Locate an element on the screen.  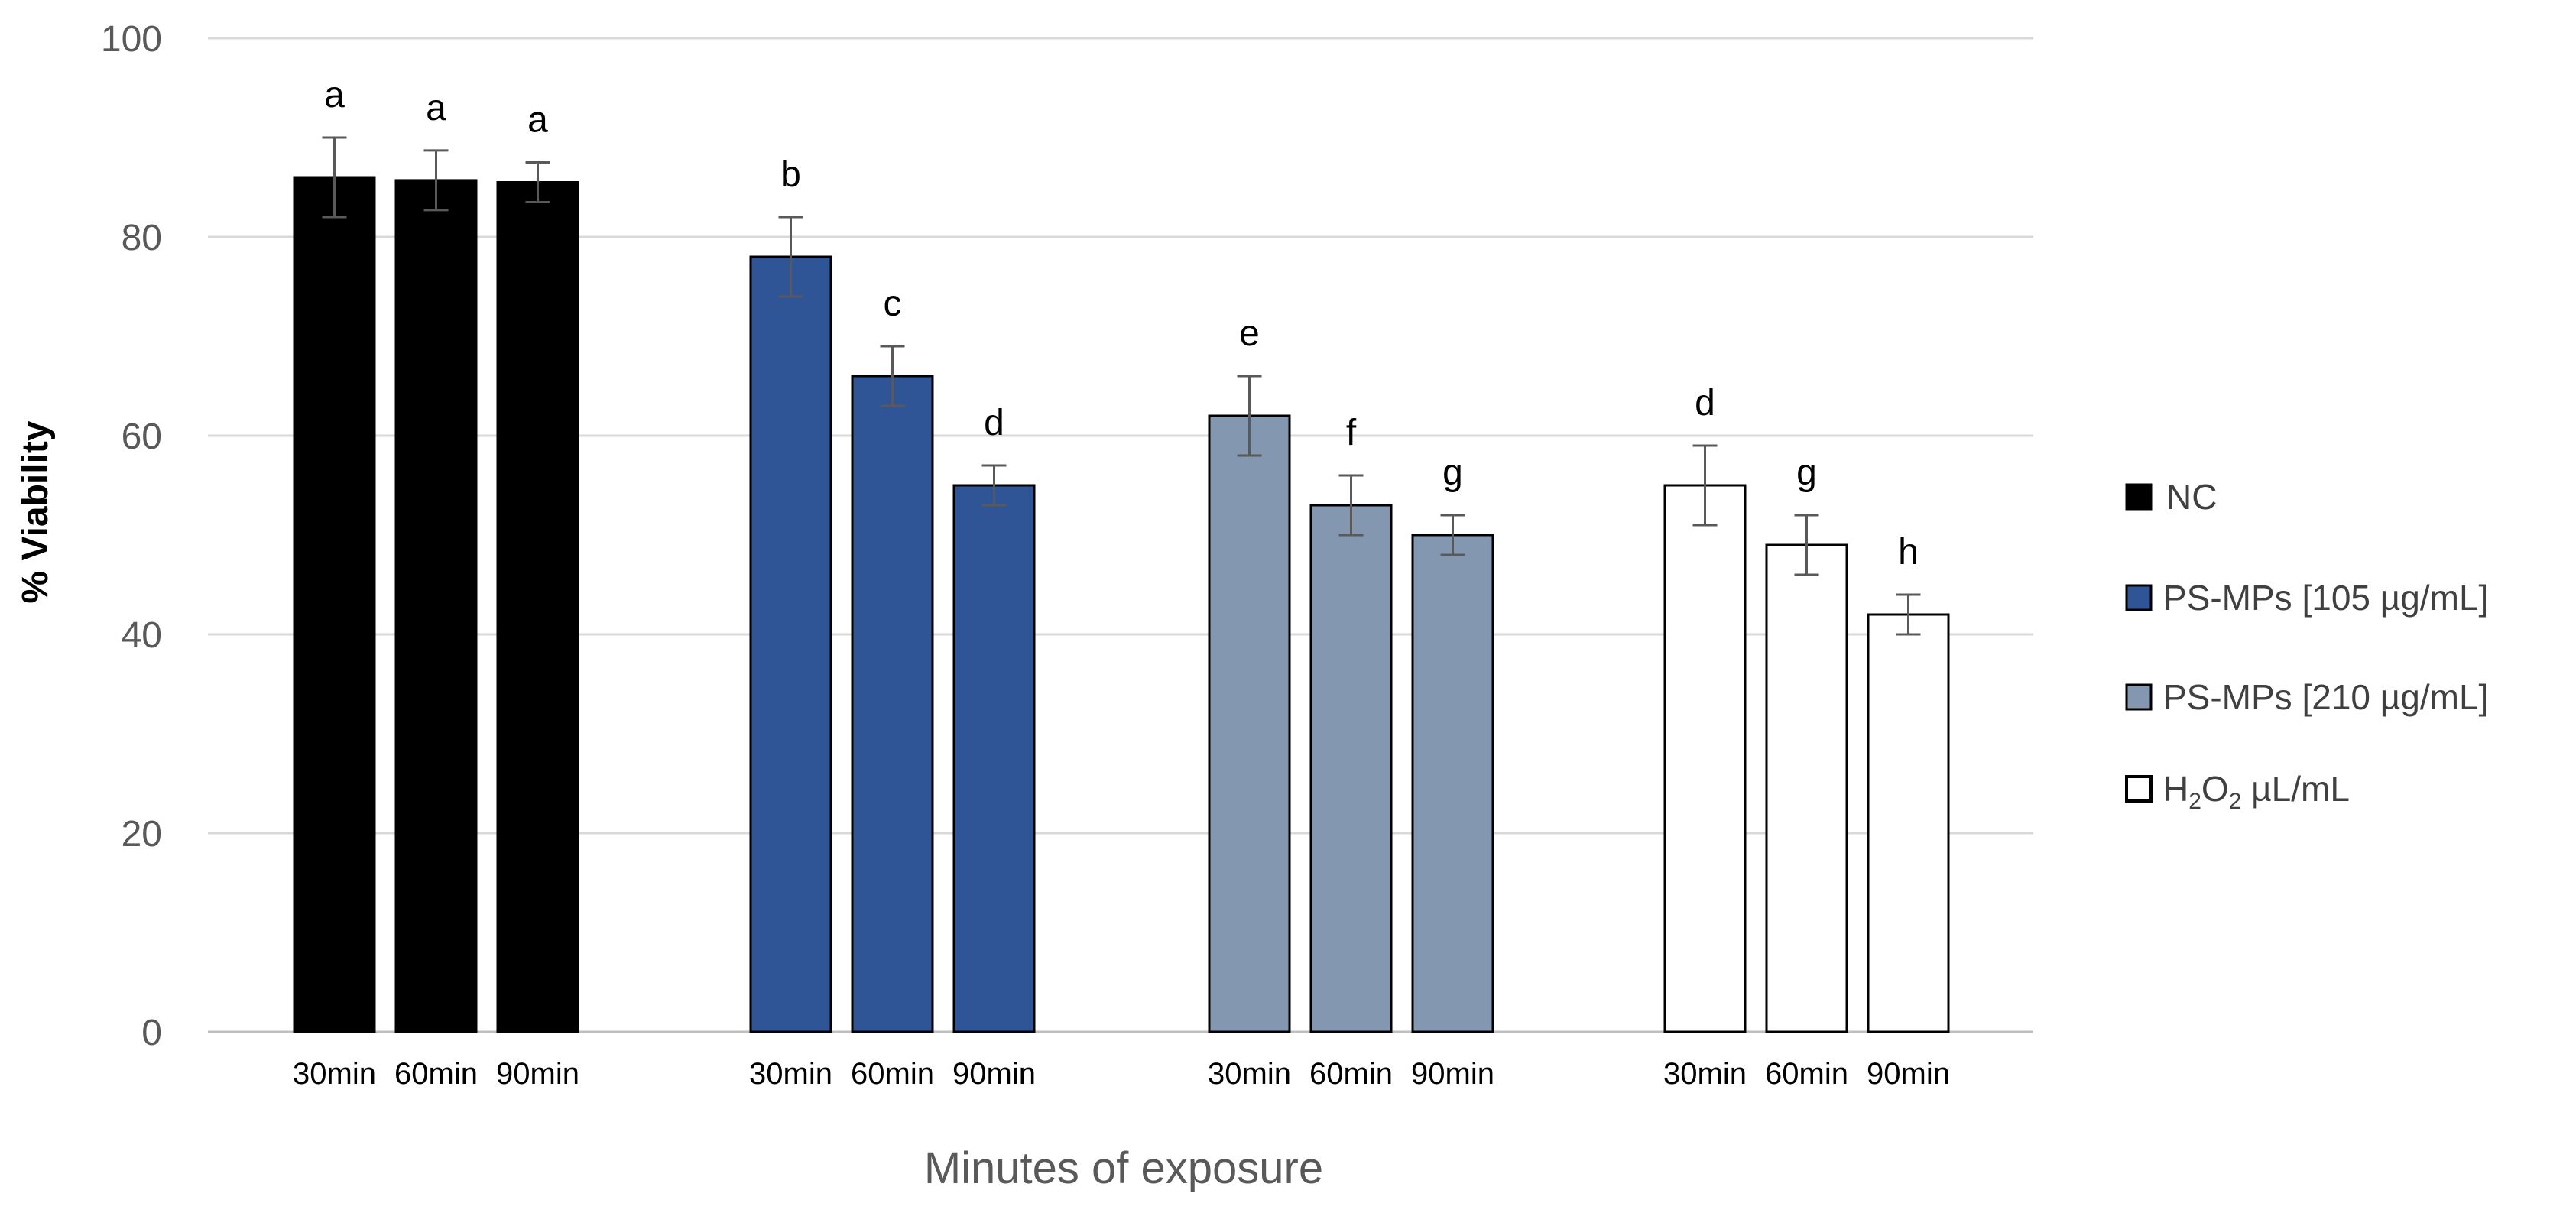
legend-label-ps105: PS-MPs [105 µg/mL] is located at coordinates (2325, 598).